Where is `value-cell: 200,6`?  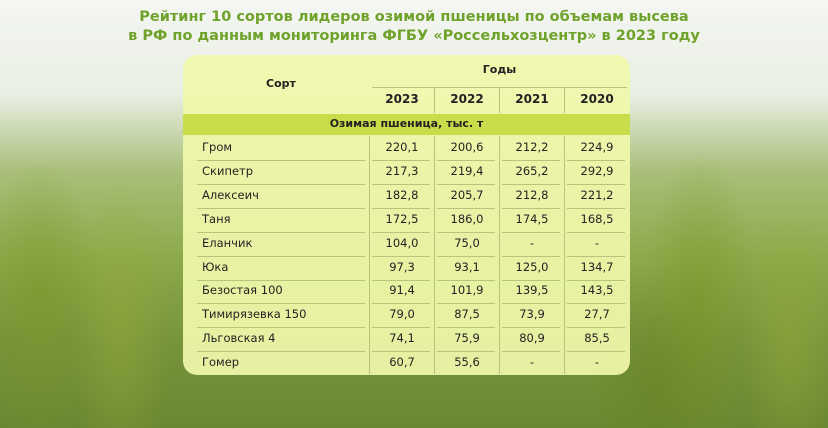 value-cell: 200,6 is located at coordinates (467, 147).